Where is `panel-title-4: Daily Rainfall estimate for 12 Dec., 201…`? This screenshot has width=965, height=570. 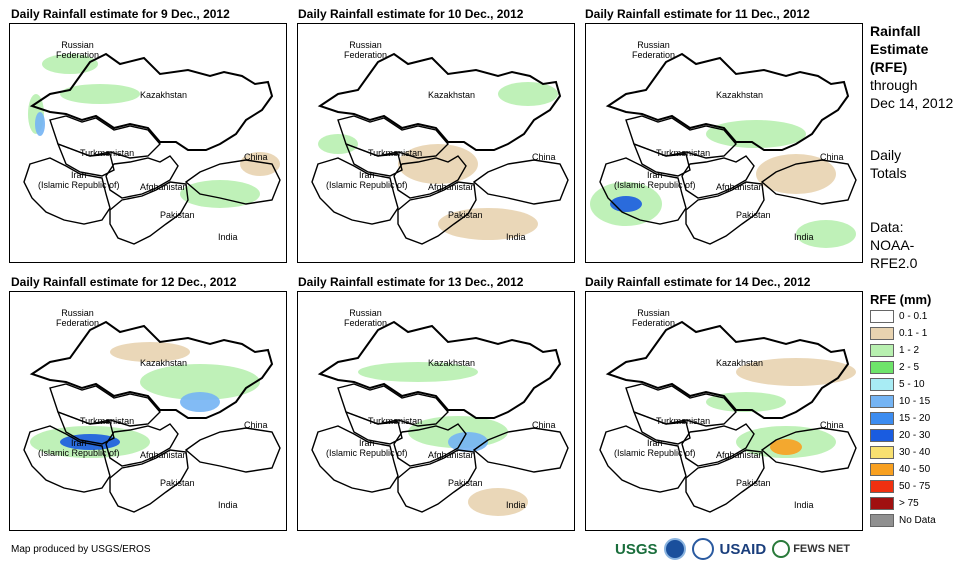 panel-title-4: Daily Rainfall estimate for 12 Dec., 201… is located at coordinates (124, 282).